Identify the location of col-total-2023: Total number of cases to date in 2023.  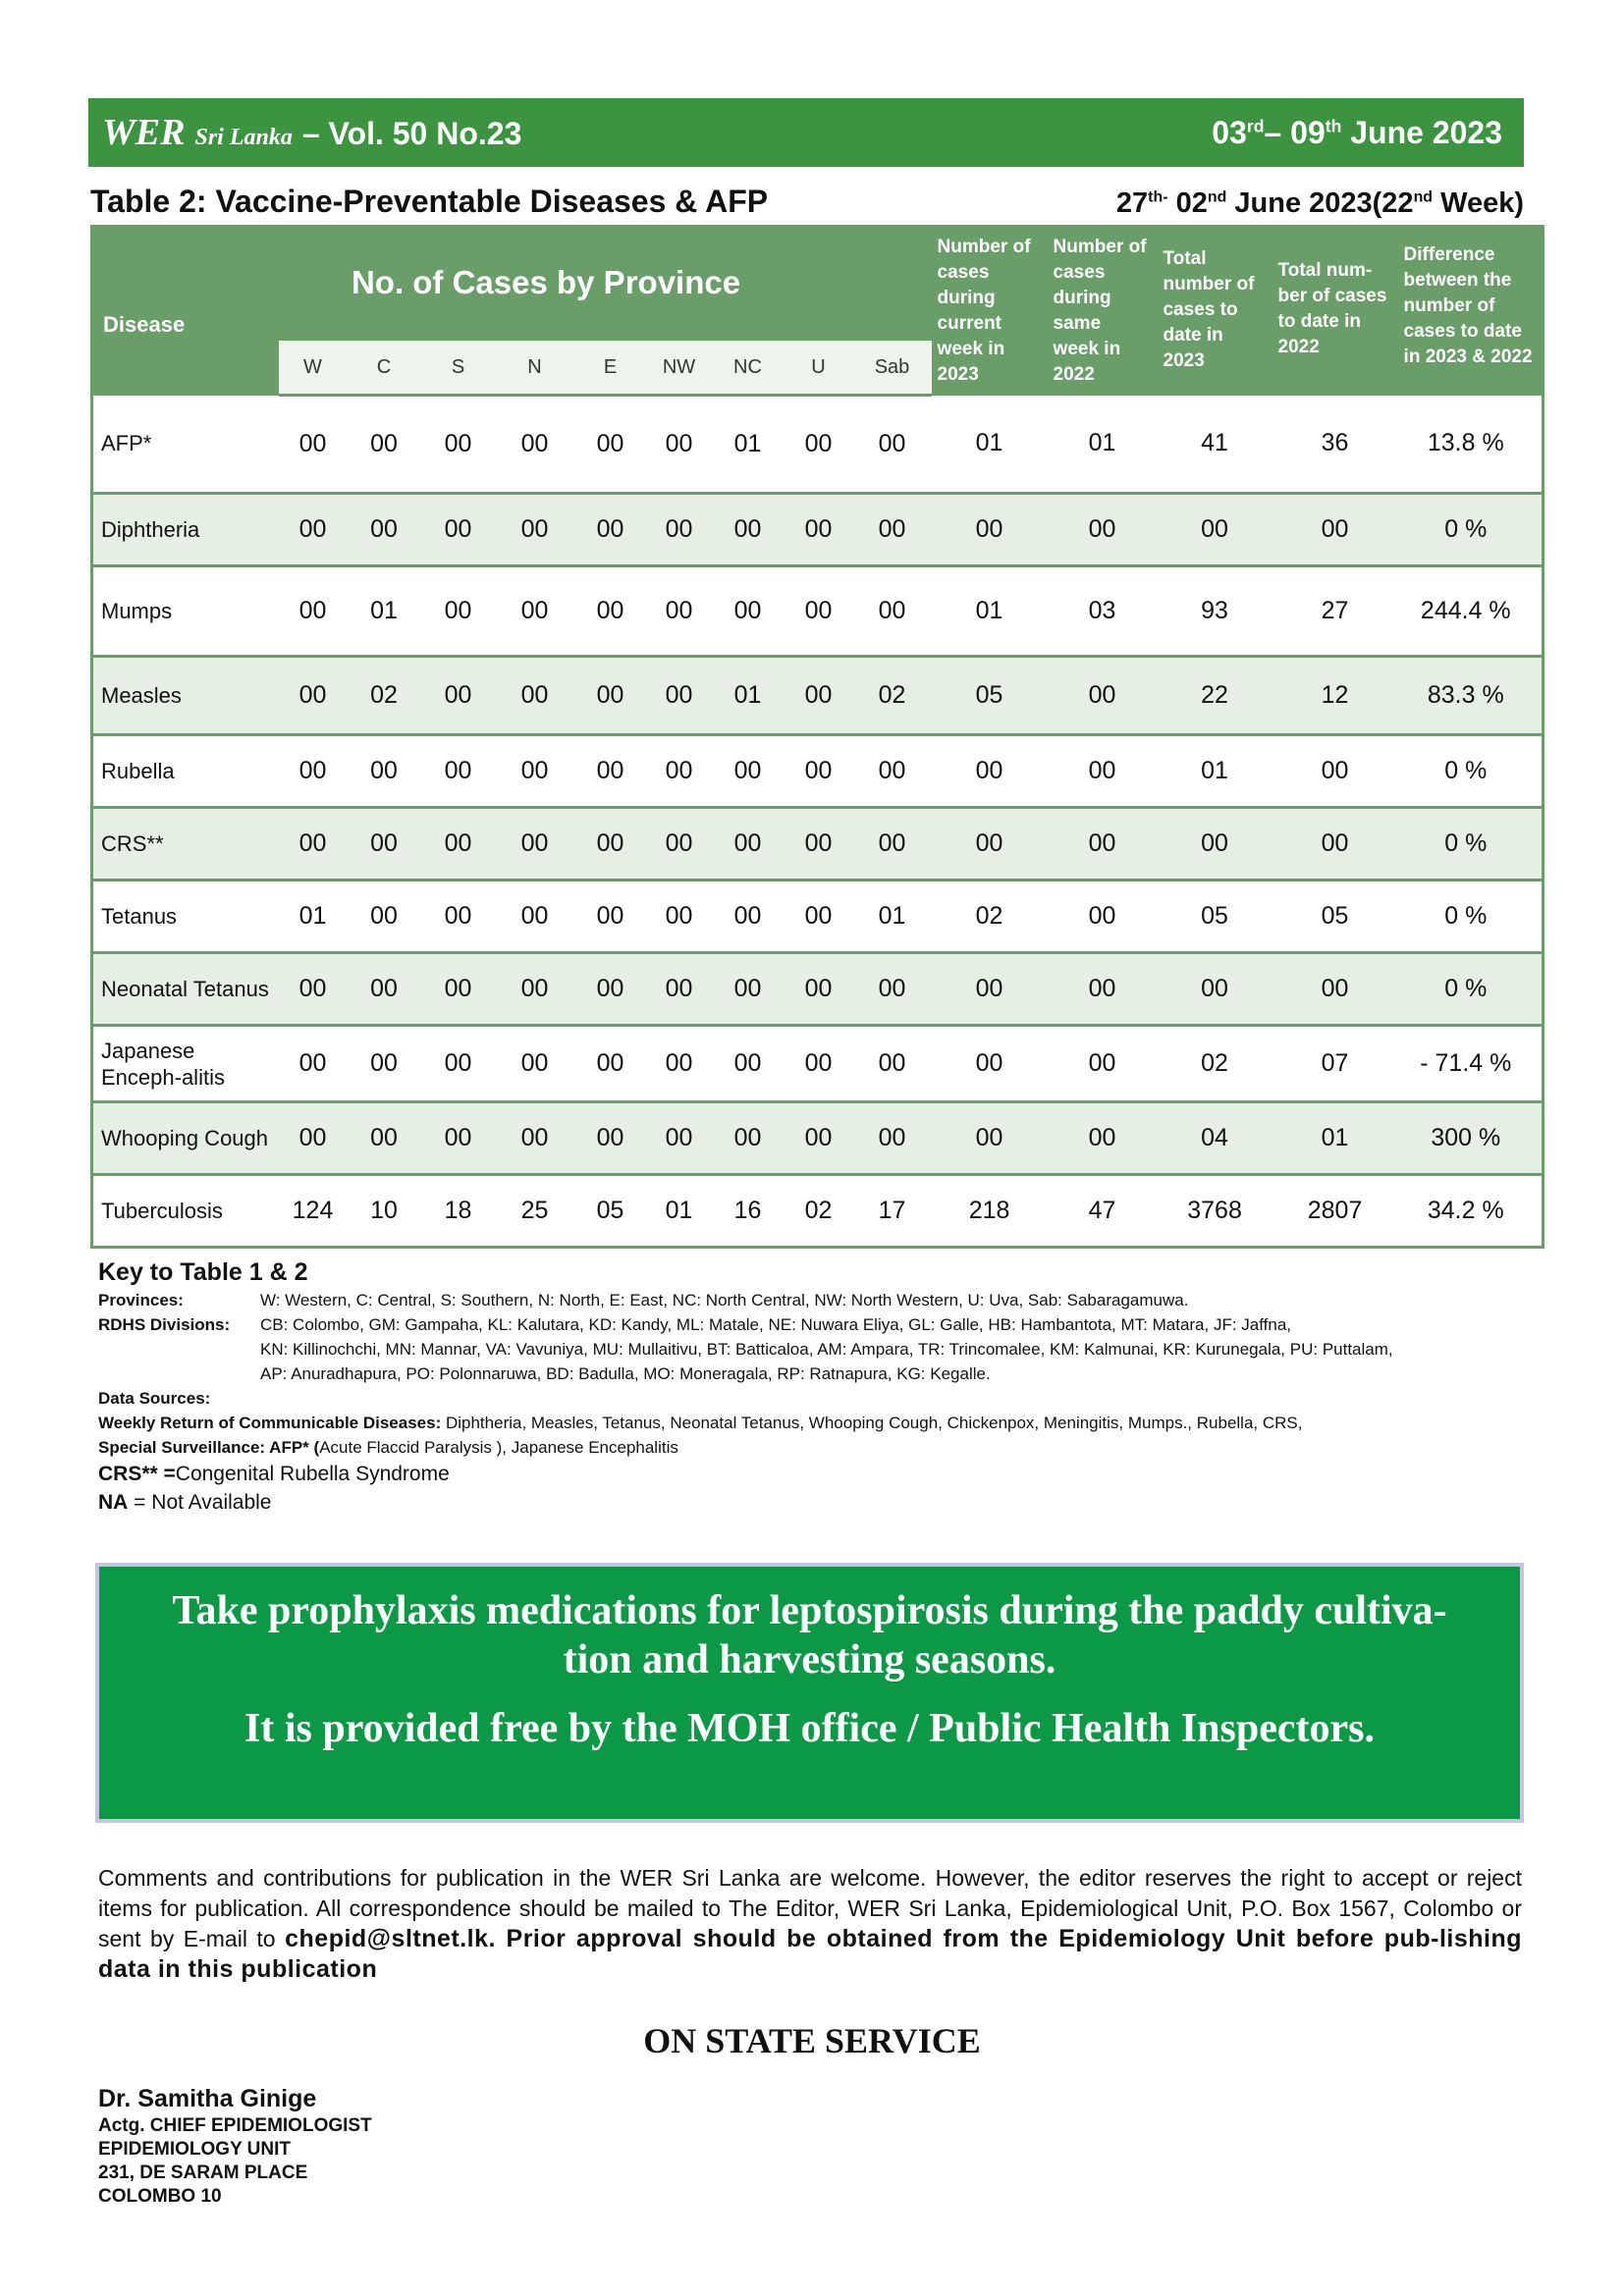
(1214, 310).